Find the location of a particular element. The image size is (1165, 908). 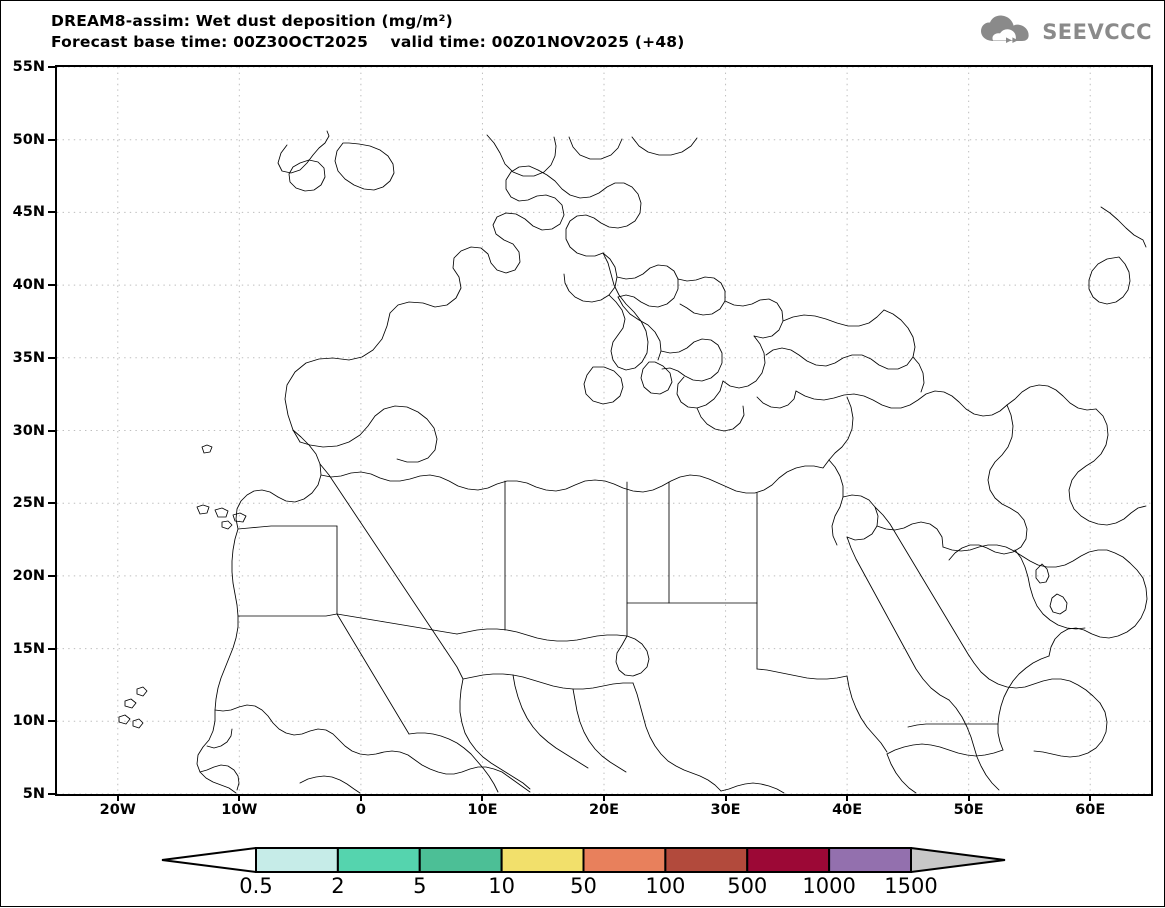

colorbar-tick-label: 1000 is located at coordinates (829, 886).